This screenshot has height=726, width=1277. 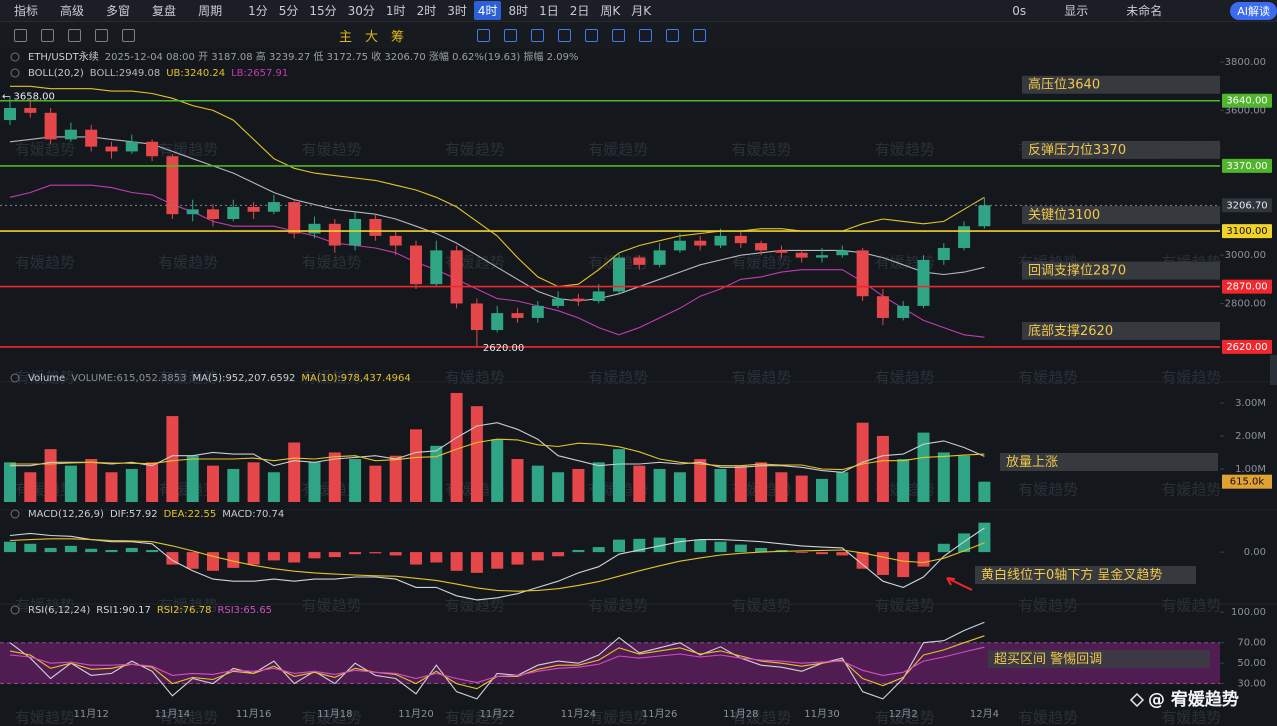 I want to click on annotation-box, so click(x=1085, y=575).